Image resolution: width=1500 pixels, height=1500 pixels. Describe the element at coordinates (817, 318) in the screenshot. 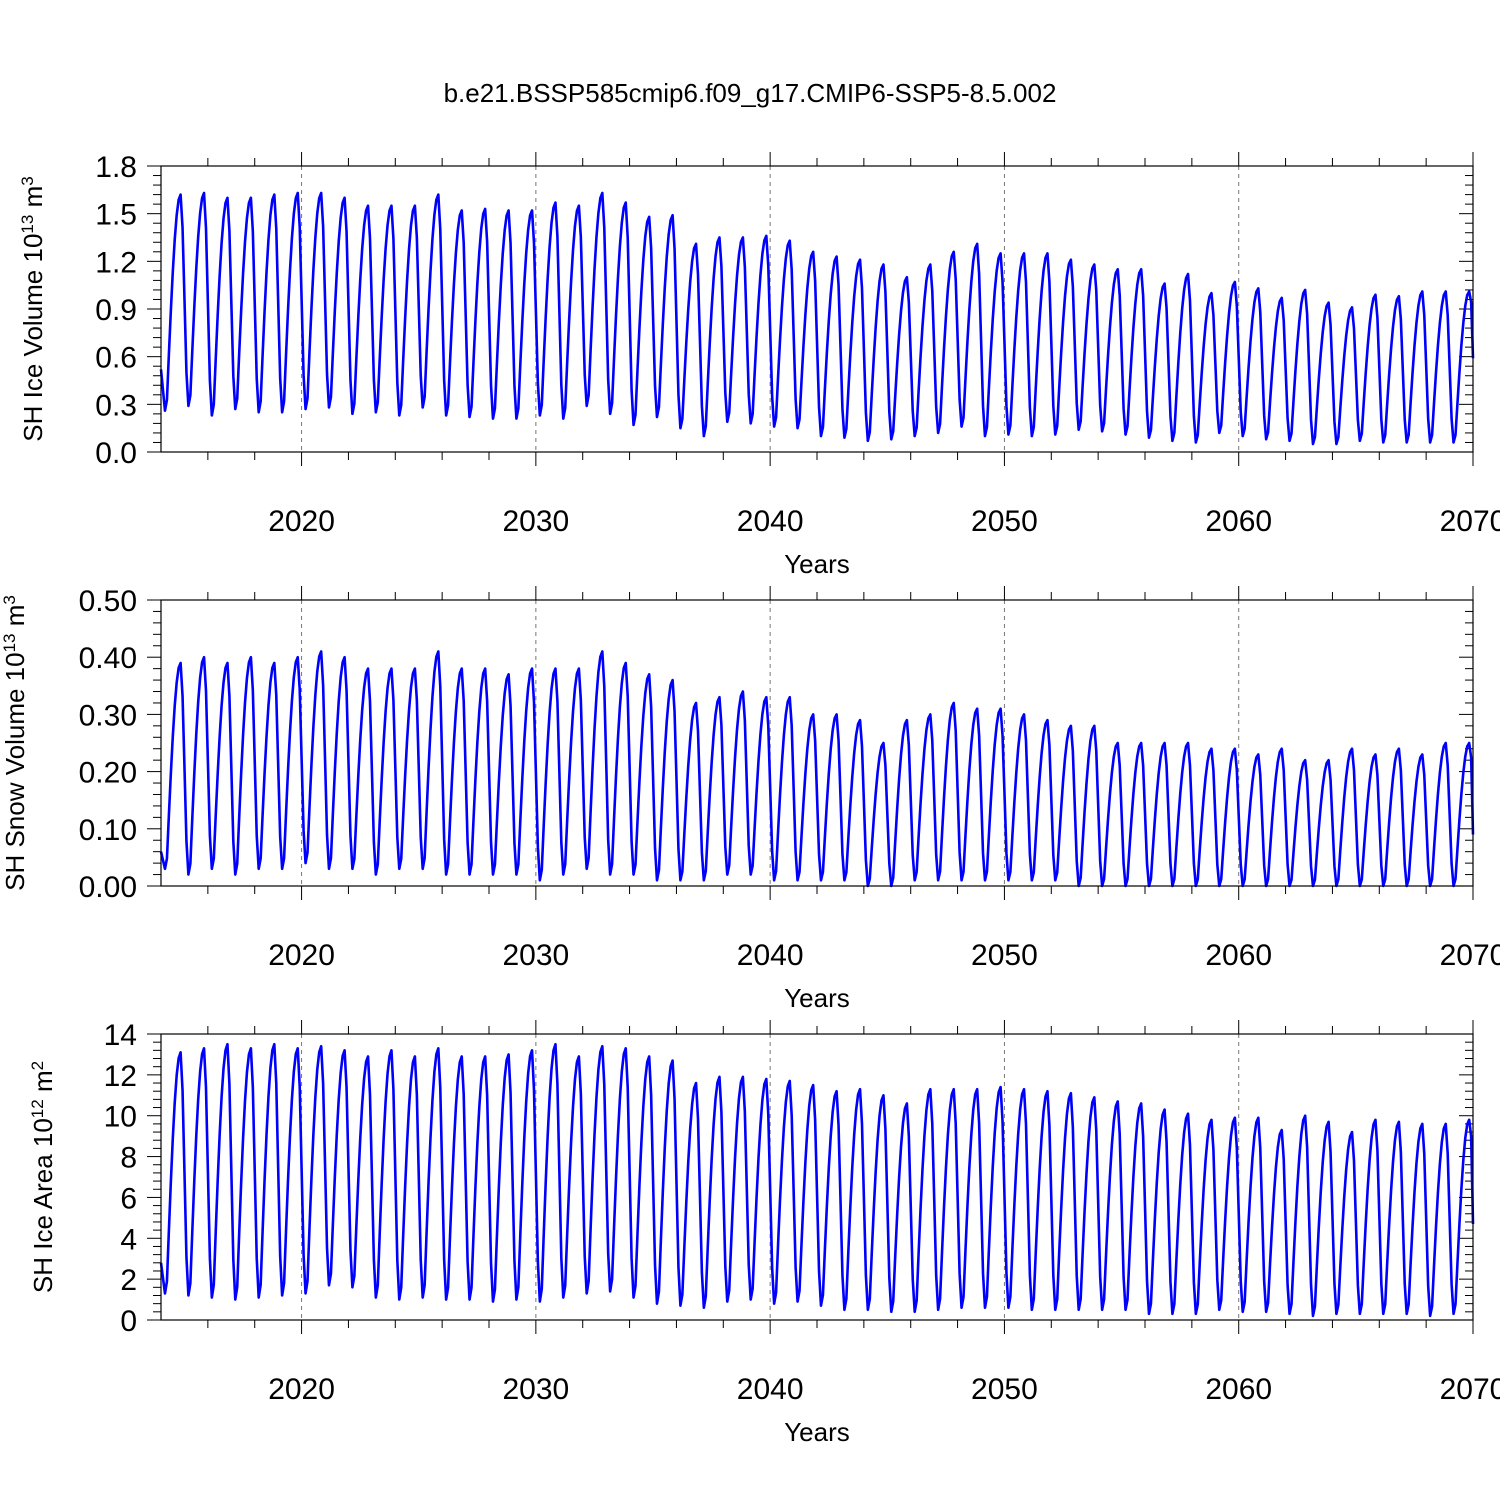

I see `ice-volume-series-line` at that location.